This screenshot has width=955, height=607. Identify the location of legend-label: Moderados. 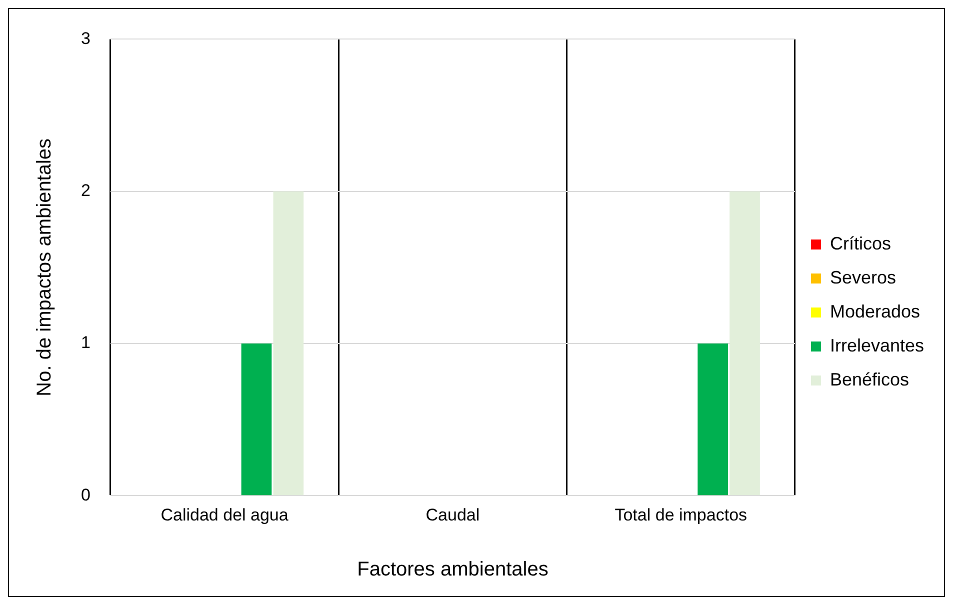
(875, 311).